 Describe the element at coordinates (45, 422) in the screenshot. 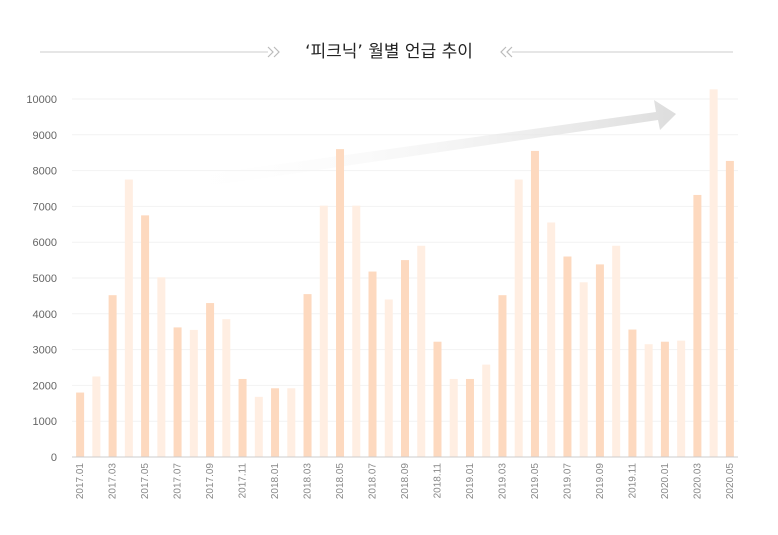

I see `y-tick-label: 1000` at that location.